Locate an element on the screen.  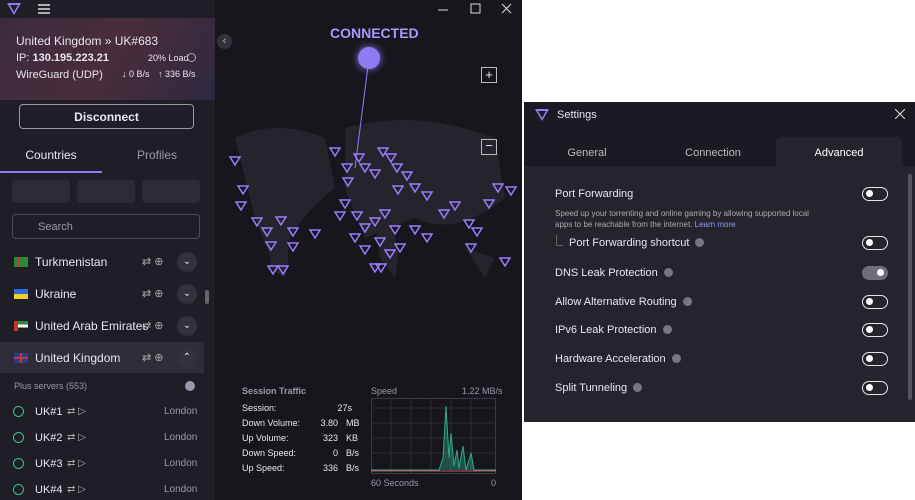
settings-tab: General is located at coordinates (587, 153).